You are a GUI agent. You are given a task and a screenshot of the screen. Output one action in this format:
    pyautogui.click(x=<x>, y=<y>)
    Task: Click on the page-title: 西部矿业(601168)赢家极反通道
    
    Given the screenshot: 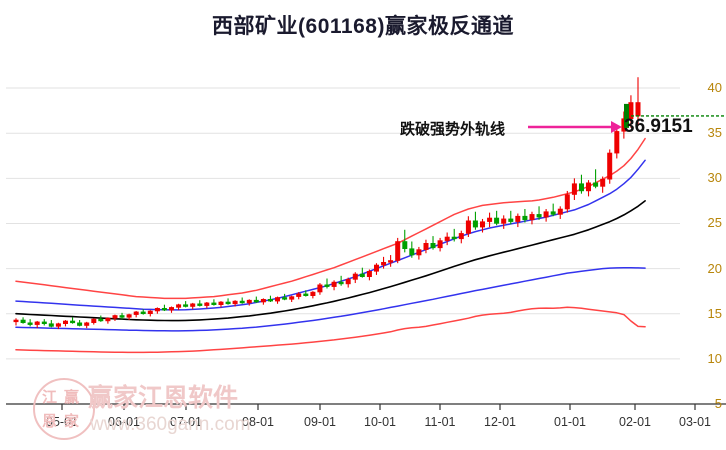 What is the action you would take?
    pyautogui.click(x=363, y=26)
    